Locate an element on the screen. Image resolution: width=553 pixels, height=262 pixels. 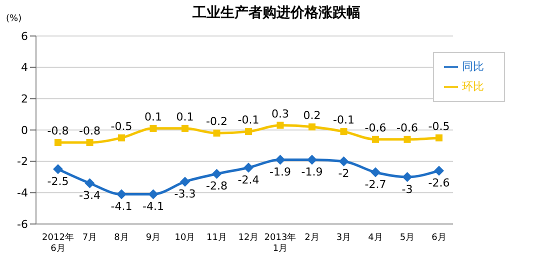
y-tick-label: -2 is located at coordinates (22, 161).